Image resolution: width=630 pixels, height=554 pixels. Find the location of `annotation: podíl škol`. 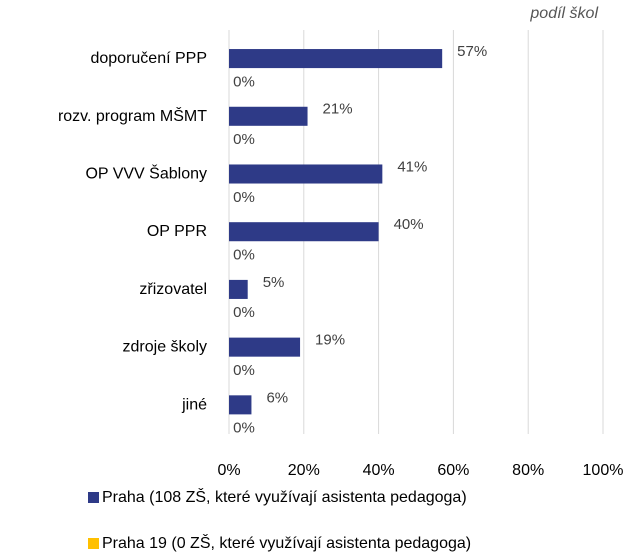

annotation: podíl škol is located at coordinates (563, 13).